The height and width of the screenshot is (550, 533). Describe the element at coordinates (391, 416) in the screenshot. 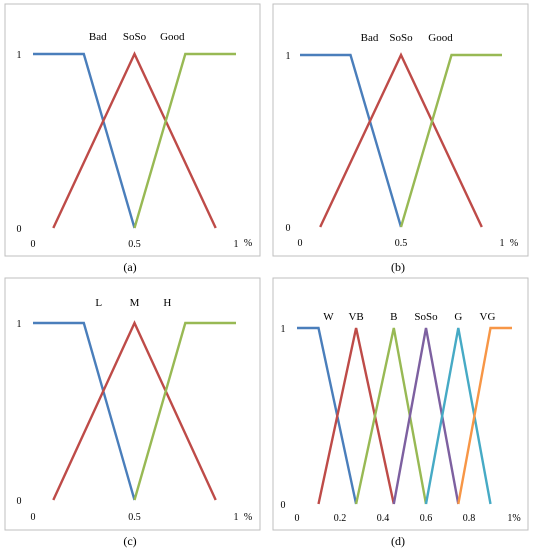

I see `series-line-b` at that location.